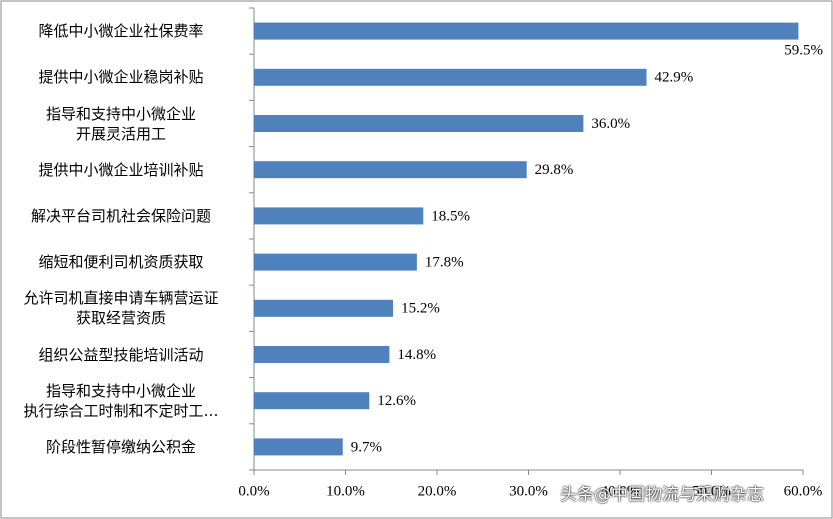  What do you see at coordinates (444, 263) in the screenshot?
I see `value-label: 17.8%` at bounding box center [444, 263].